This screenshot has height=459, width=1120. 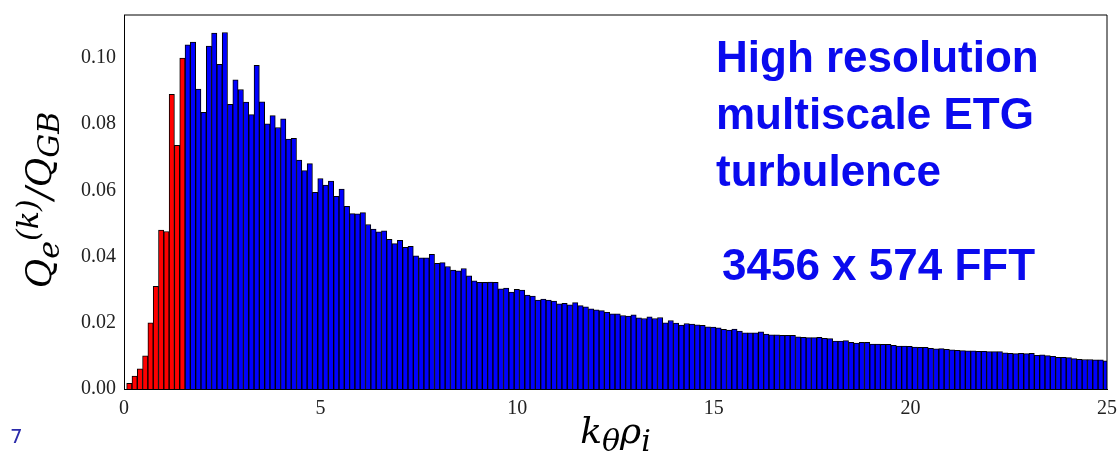 I want to click on x-axis-title: k$_{θ}$ρ$_{i}$, so click(x=615, y=434).